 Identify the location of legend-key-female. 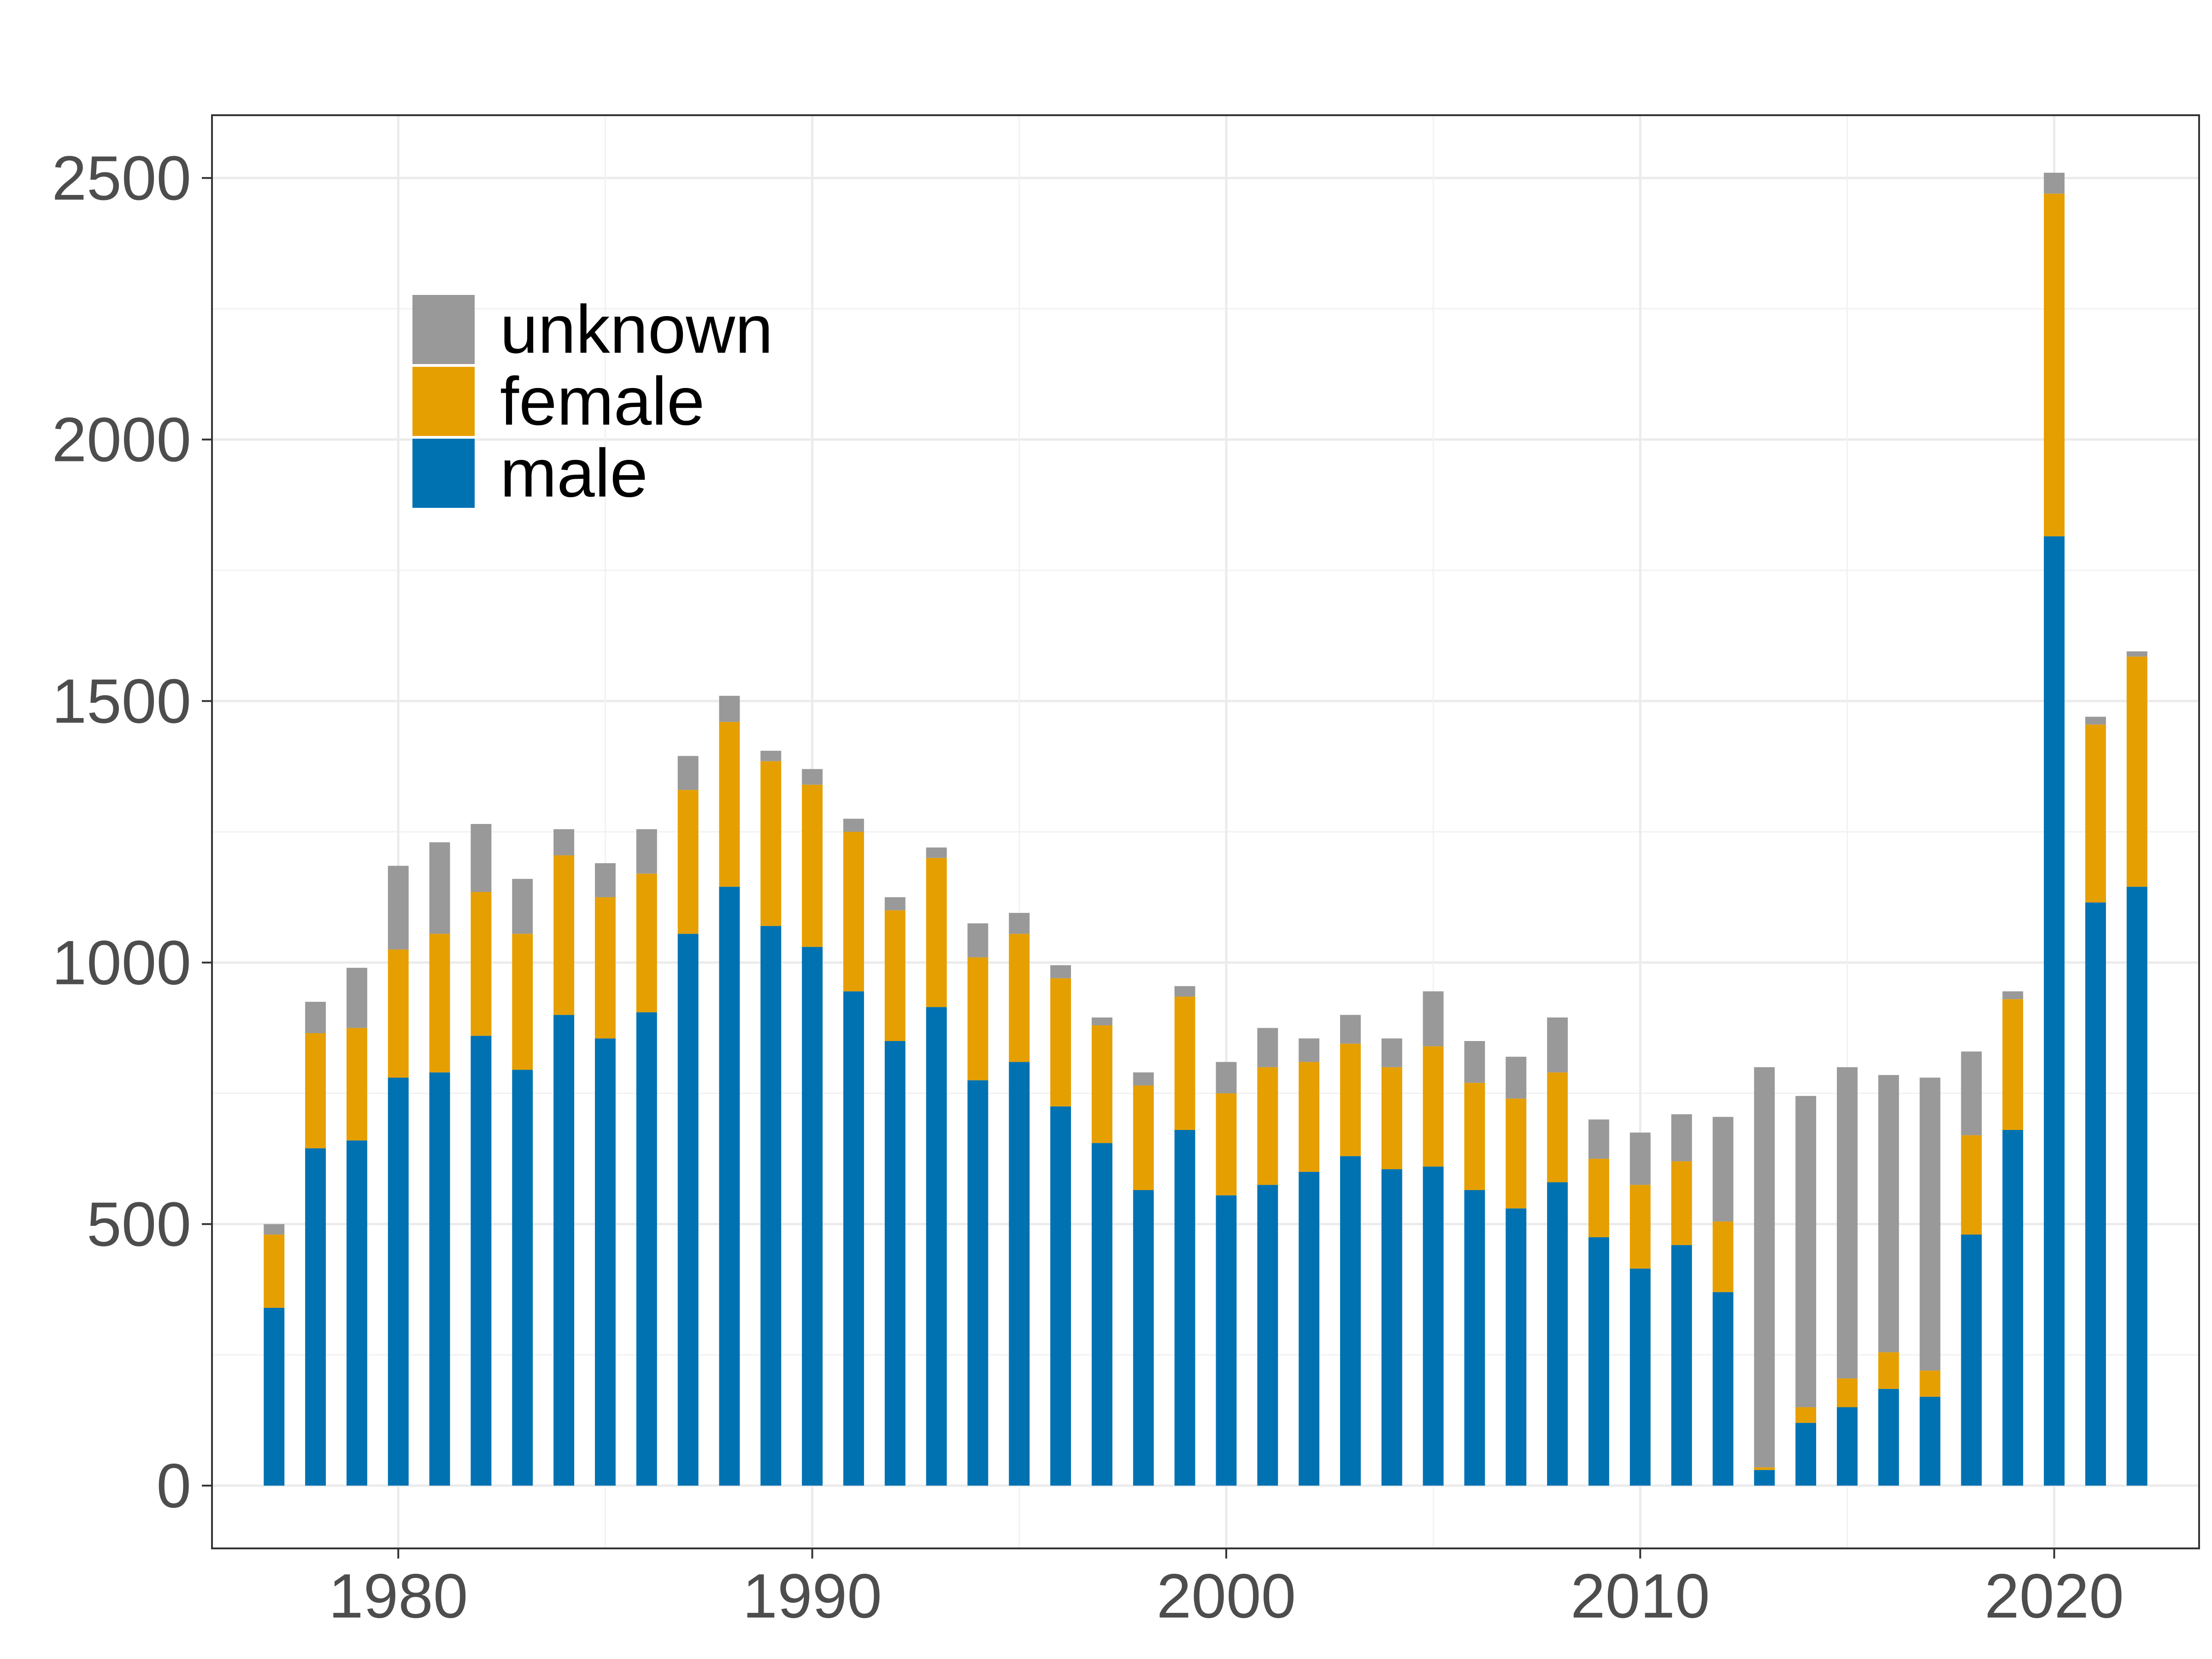
(443, 401).